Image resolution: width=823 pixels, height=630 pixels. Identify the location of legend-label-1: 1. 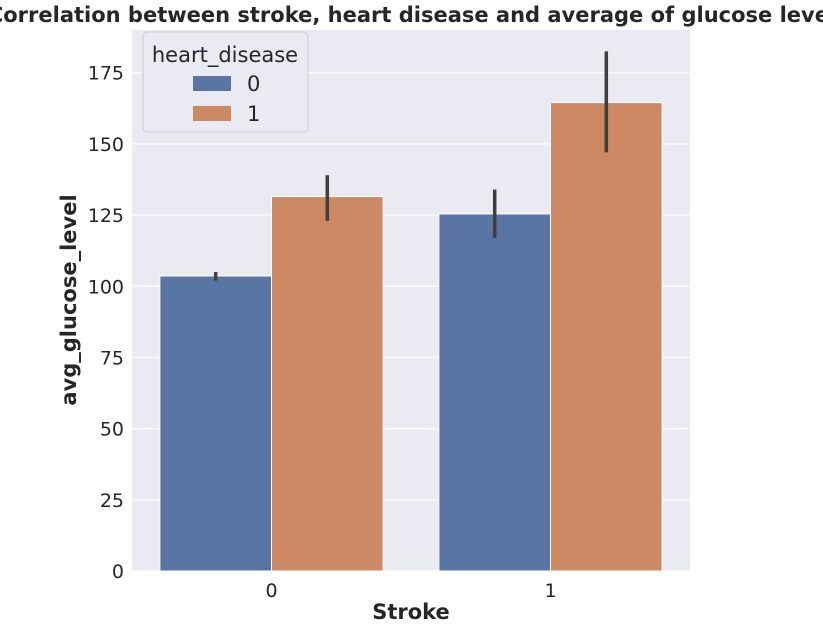
(253, 114).